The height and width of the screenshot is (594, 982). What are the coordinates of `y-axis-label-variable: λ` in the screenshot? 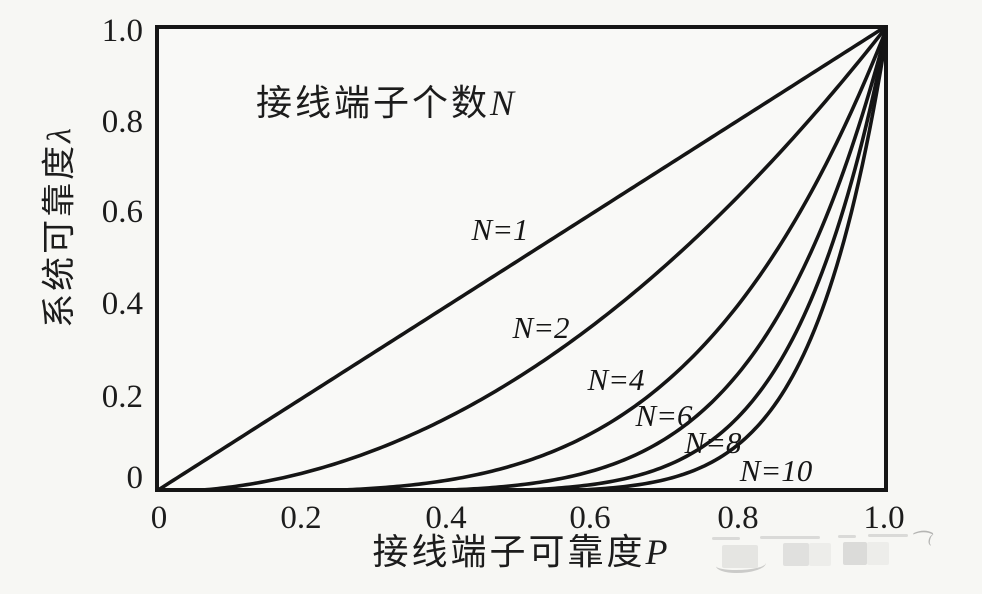 It's located at (60, 135).